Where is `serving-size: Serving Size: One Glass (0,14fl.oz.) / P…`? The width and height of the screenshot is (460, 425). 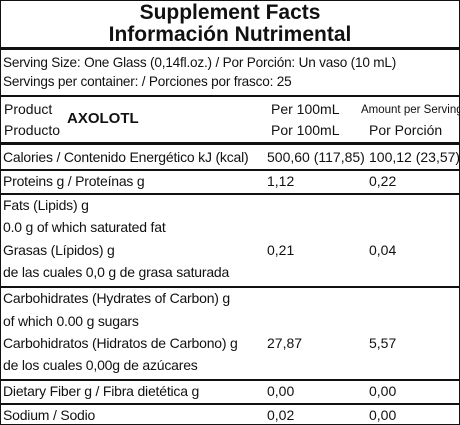 serving-size: Serving Size: One Glass (0,14fl.oz.) / P… is located at coordinates (200, 62).